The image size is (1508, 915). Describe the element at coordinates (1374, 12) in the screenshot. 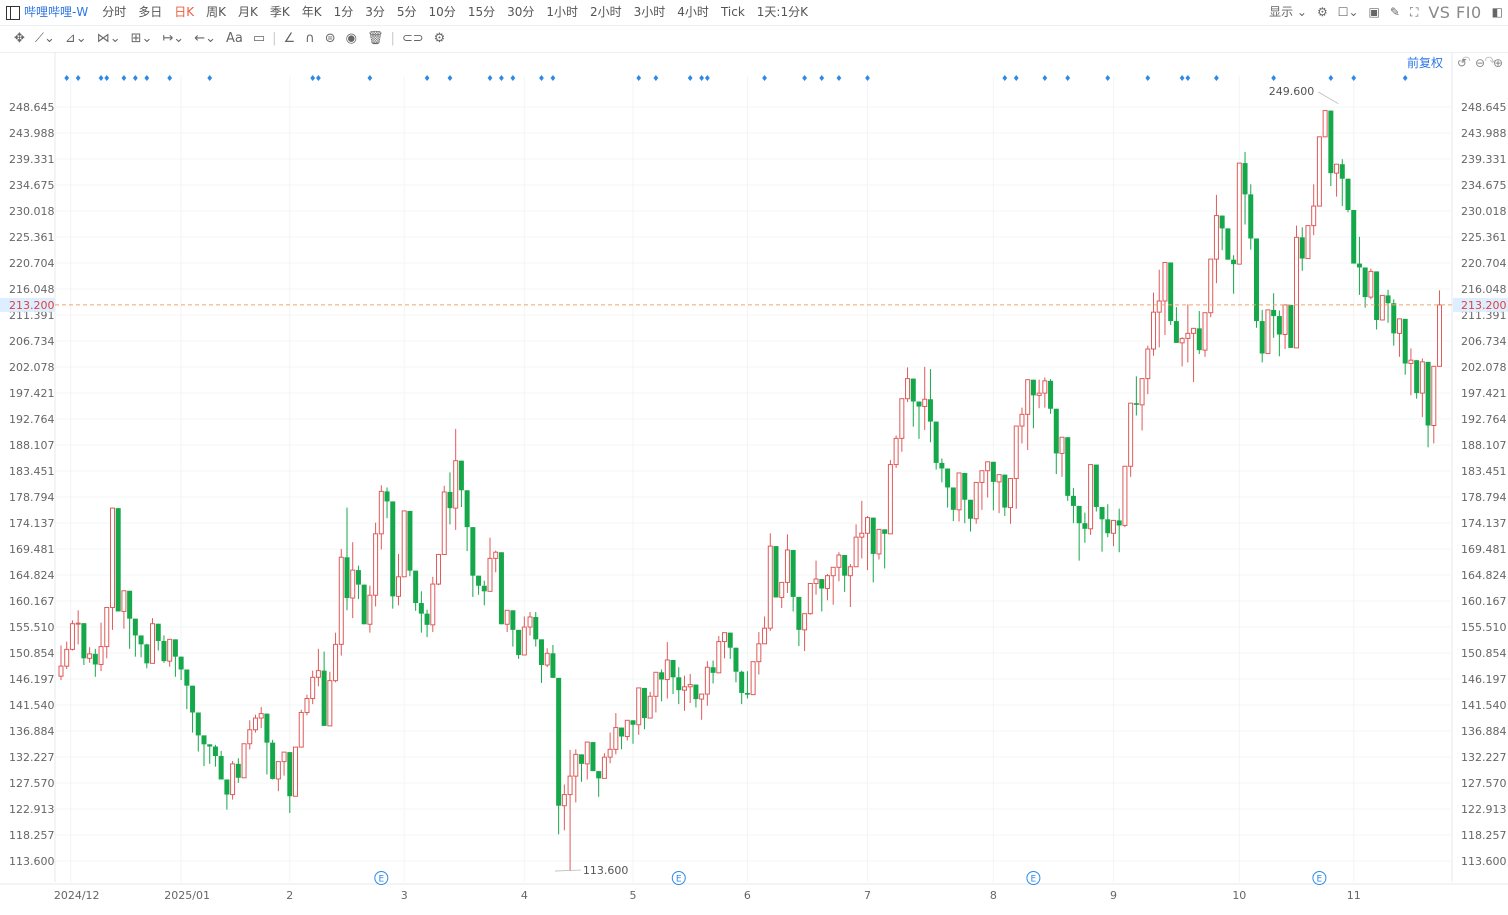

I see `camera-icon: ▣` at that location.